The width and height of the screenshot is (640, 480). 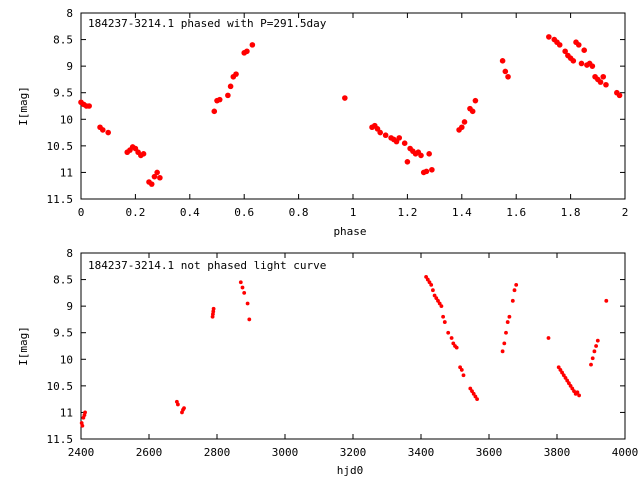 What do you see at coordinates (349, 231) in the screenshot?
I see `x-axis-label: phase` at bounding box center [349, 231].